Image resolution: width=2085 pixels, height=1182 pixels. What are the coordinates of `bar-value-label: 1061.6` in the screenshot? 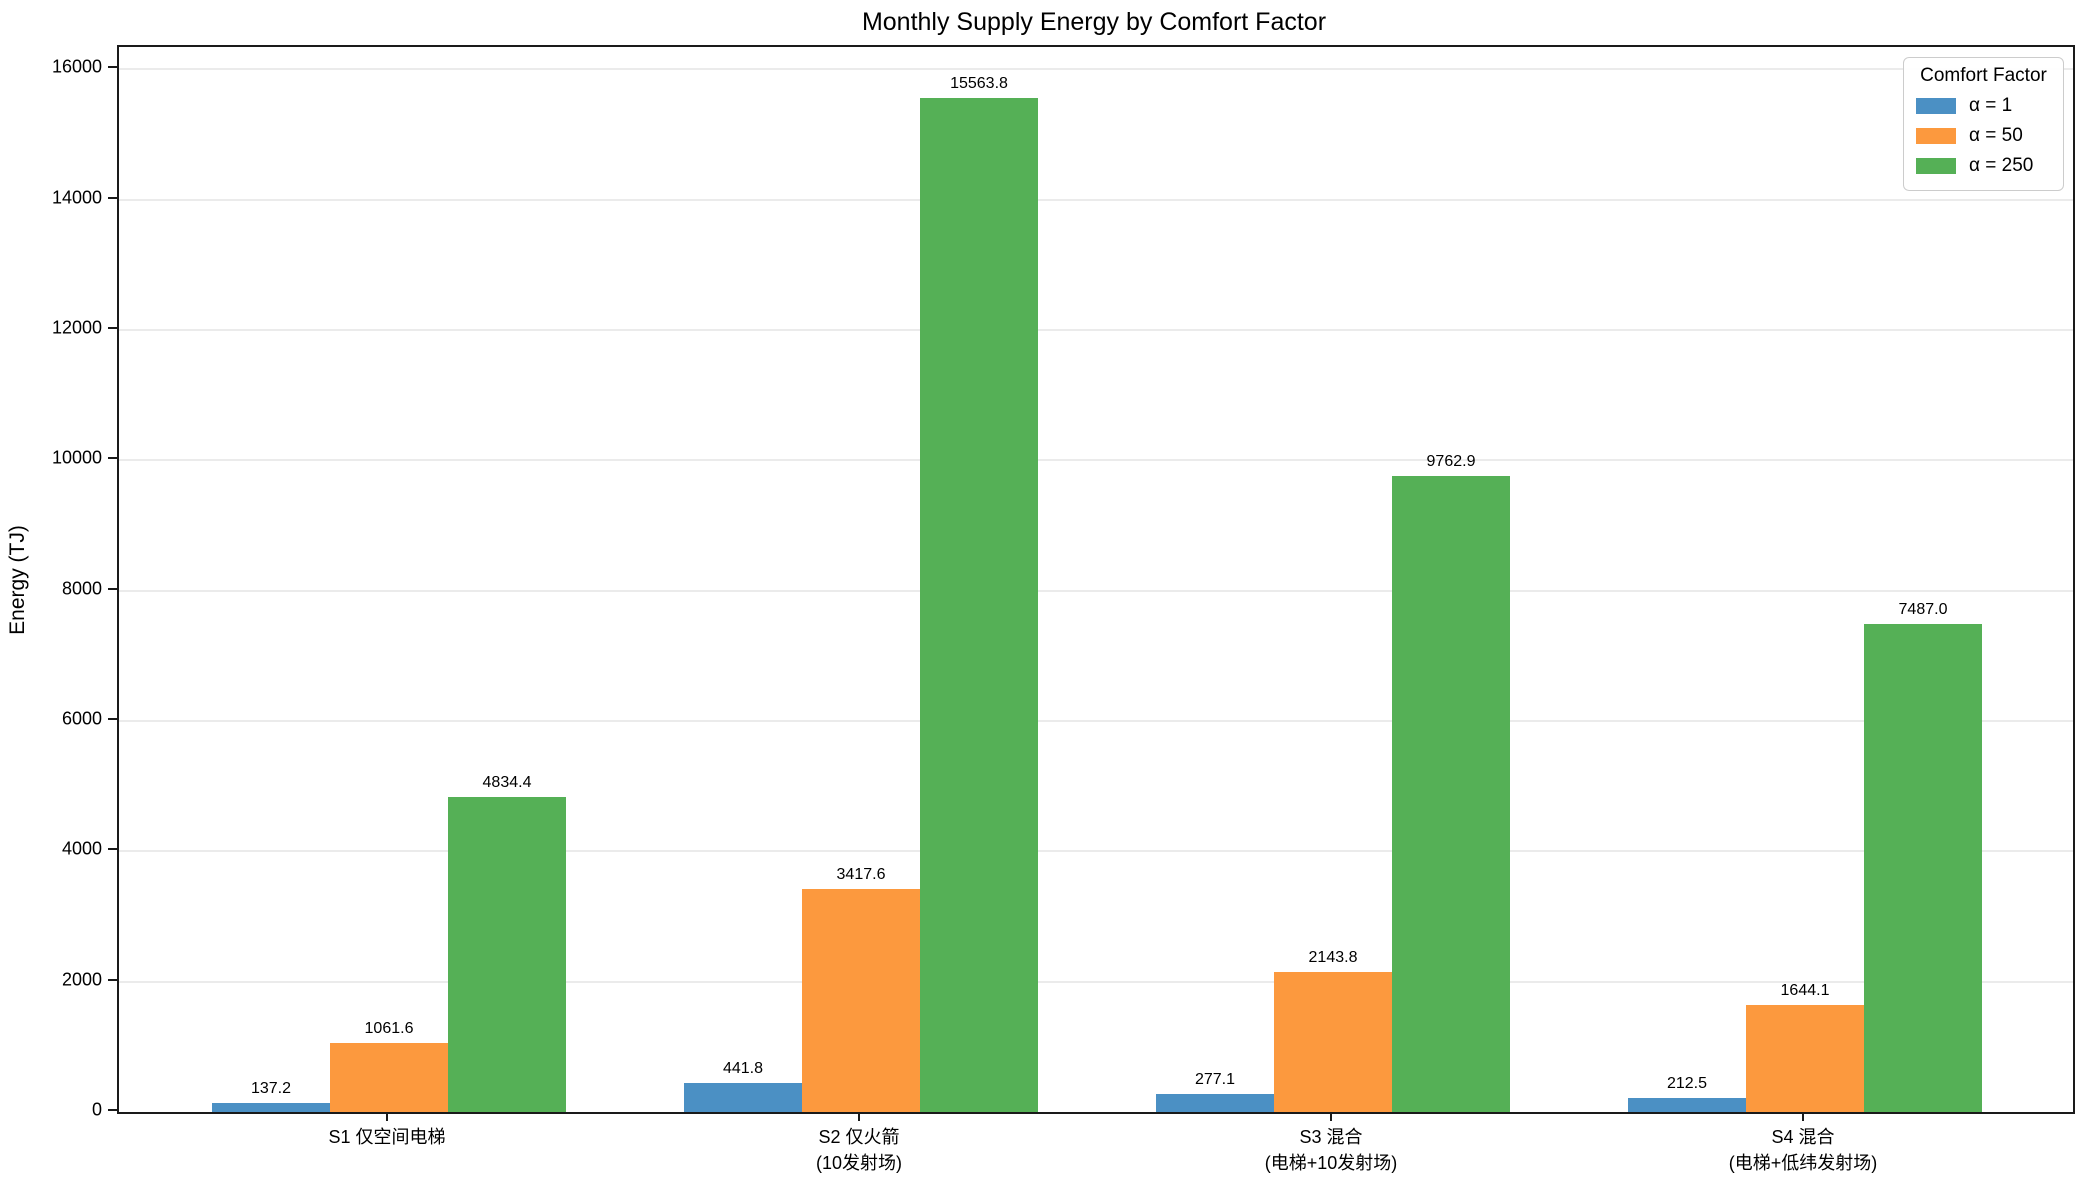 It's located at (389, 1028).